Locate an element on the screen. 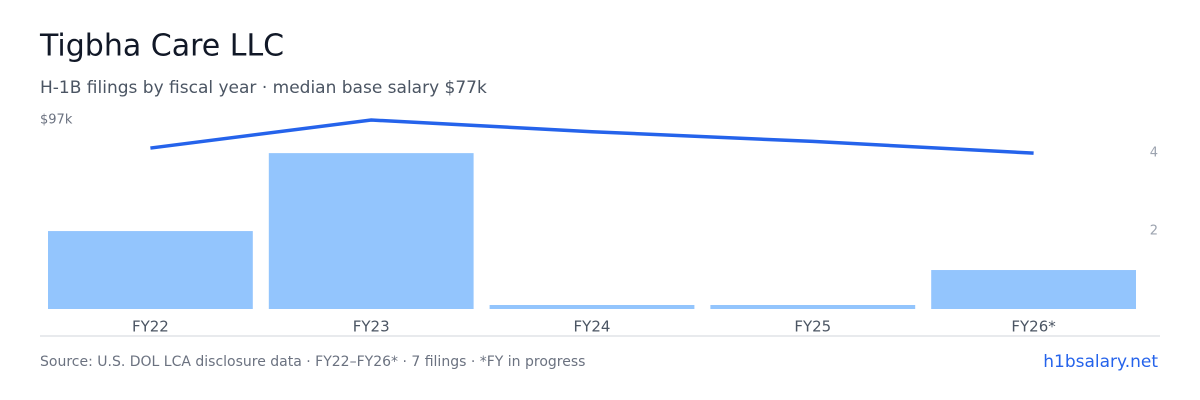  y-tick-label: $97k is located at coordinates (56, 120).